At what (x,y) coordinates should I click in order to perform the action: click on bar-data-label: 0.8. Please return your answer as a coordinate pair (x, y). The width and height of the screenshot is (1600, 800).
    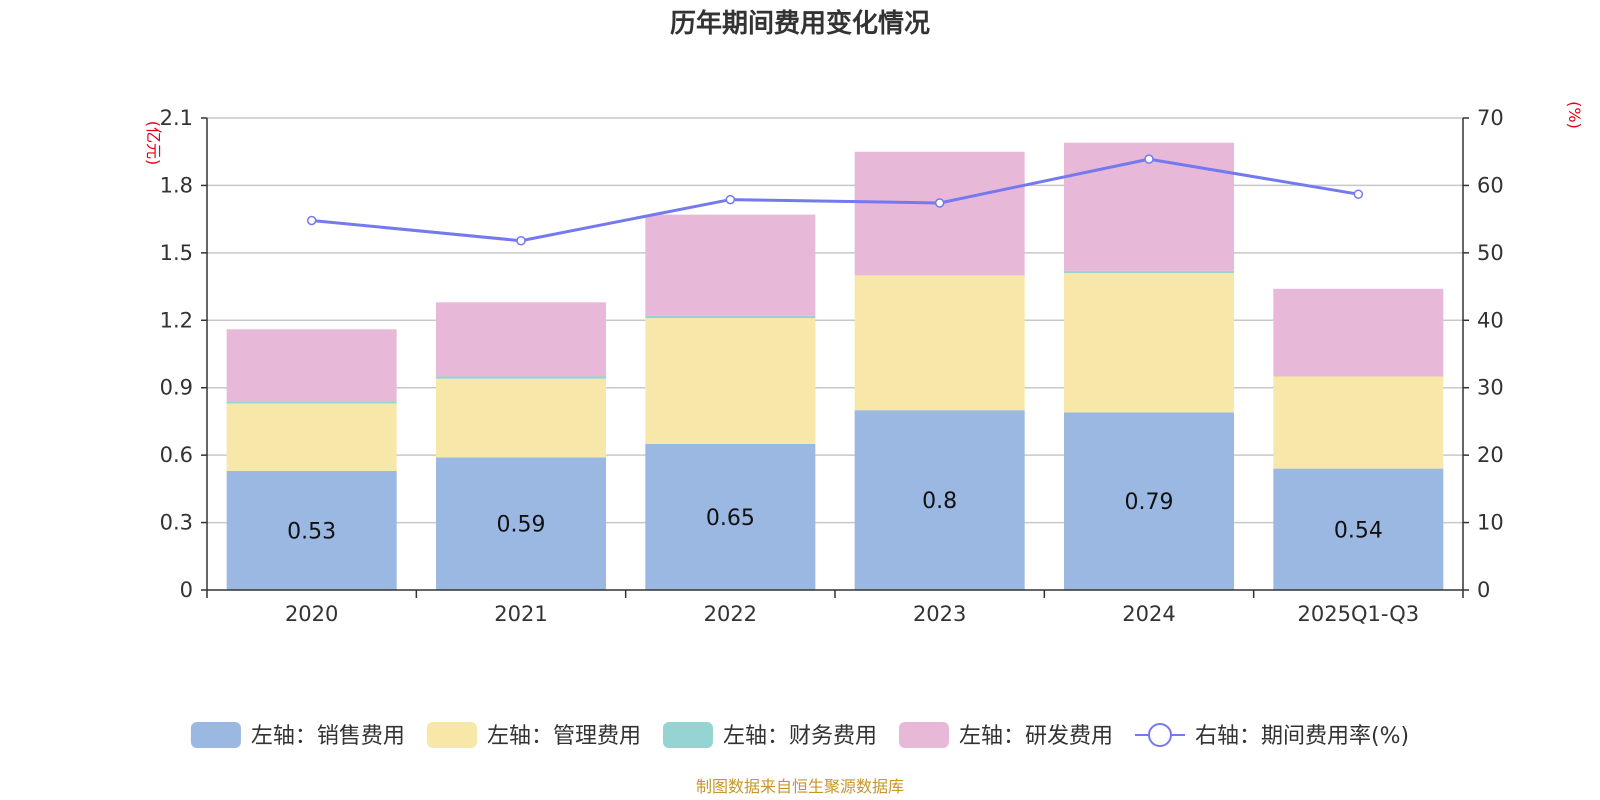
    Looking at the image, I should click on (939, 501).